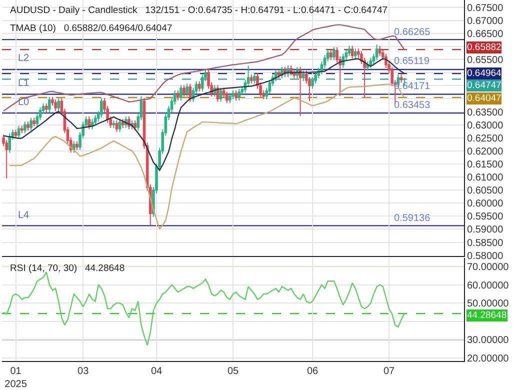 This screenshot has width=520, height=390. I want to click on ref-line-label: 44.28648, so click(487, 315).